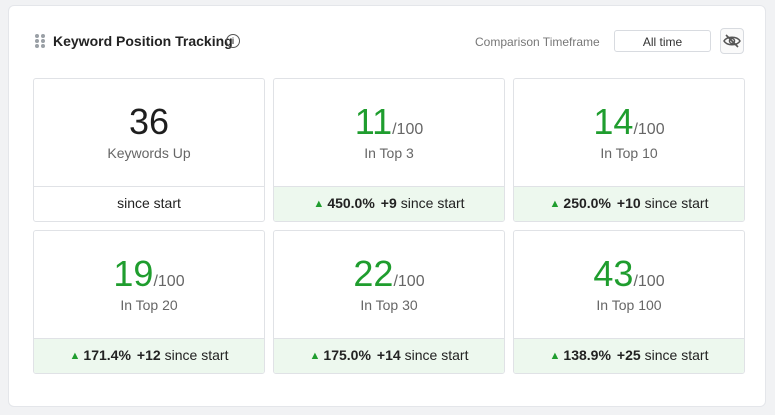  What do you see at coordinates (373, 273) in the screenshot?
I see `metric-value: 22` at bounding box center [373, 273].